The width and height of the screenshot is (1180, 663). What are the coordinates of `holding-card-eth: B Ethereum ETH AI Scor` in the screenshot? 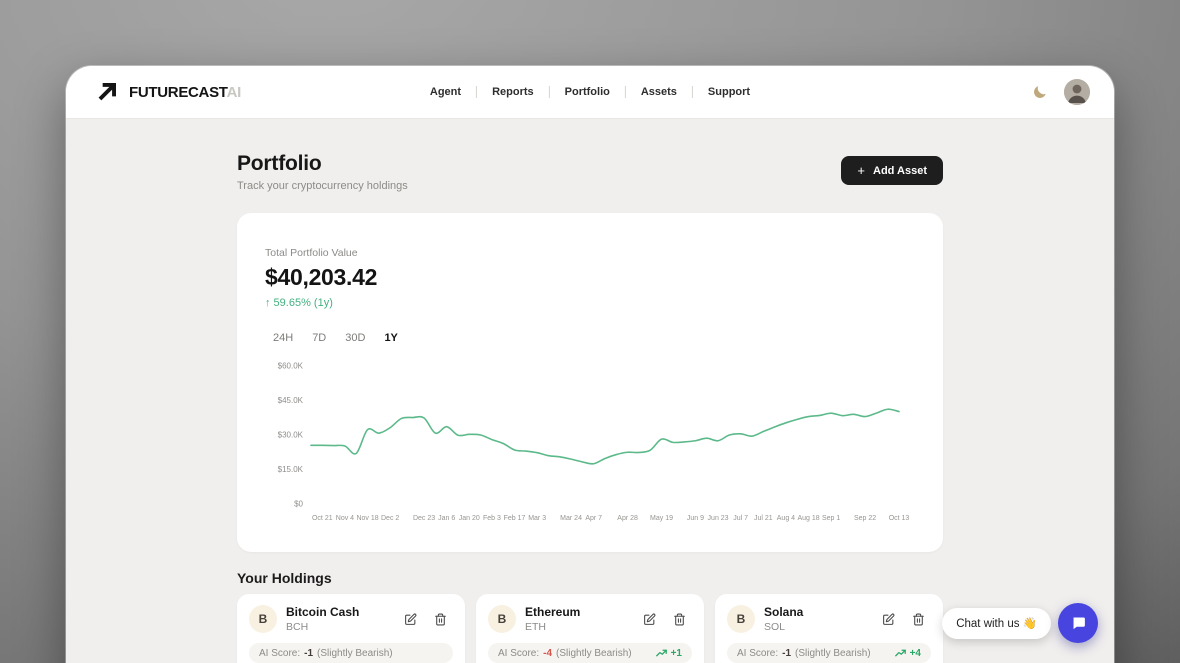 It's located at (590, 628).